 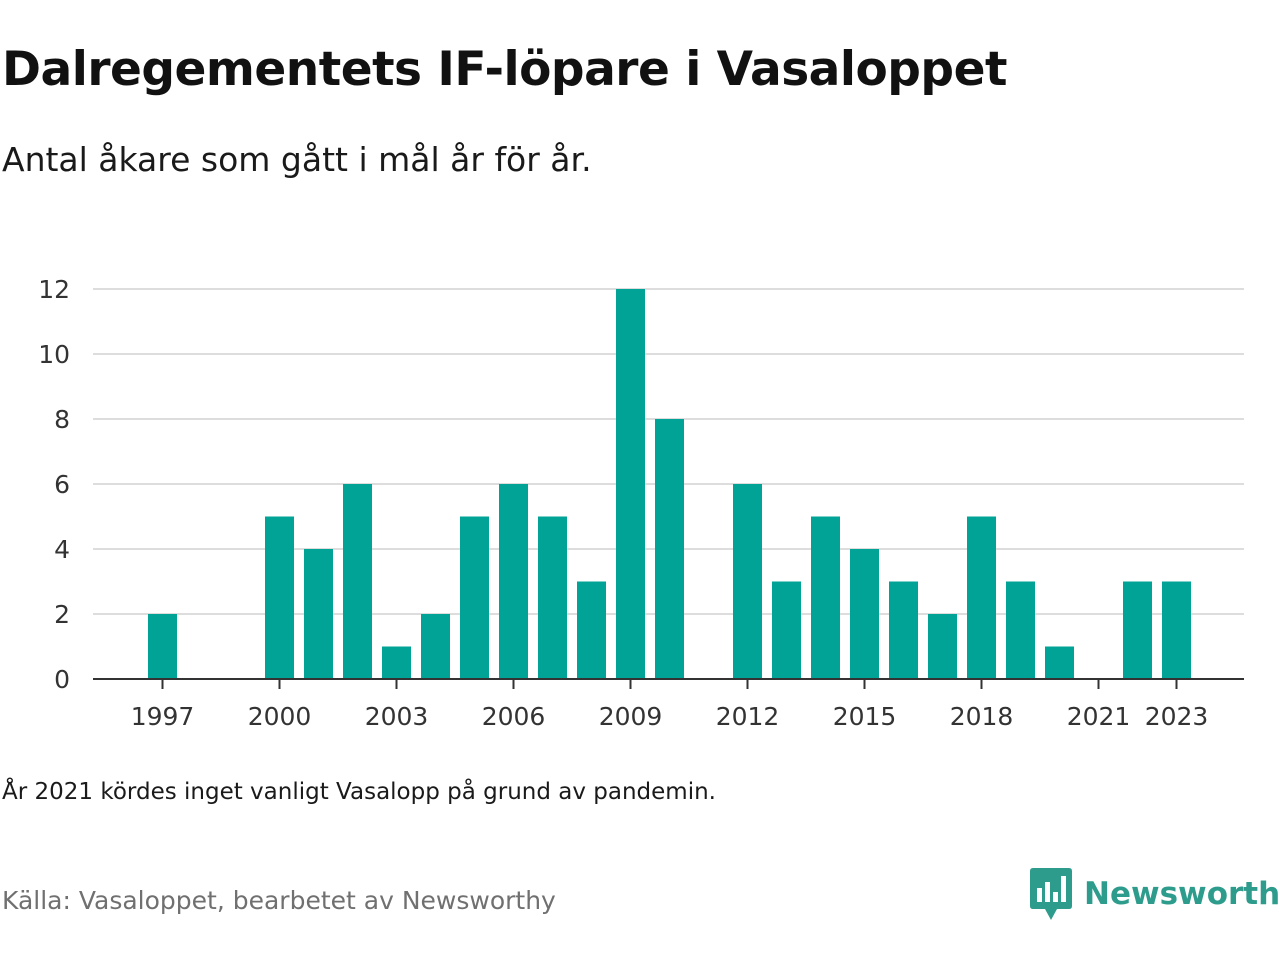 I want to click on x-tick-label: 2021, so click(x=1099, y=716).